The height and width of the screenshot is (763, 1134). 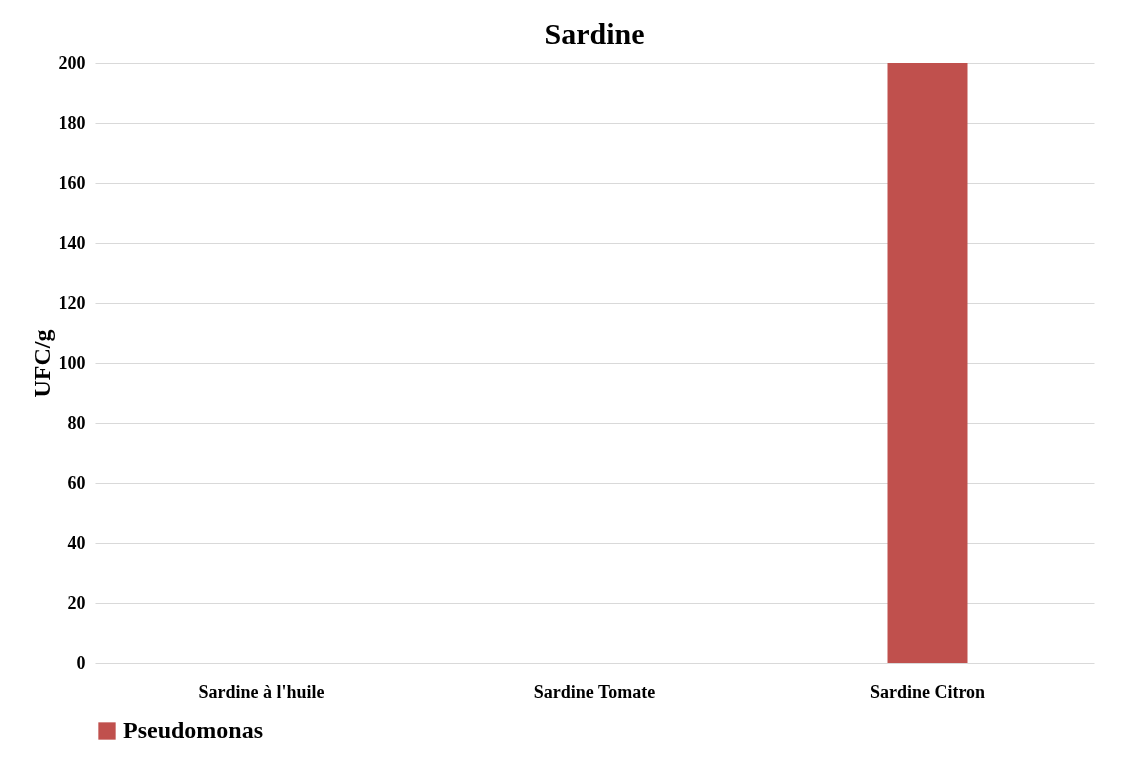 What do you see at coordinates (261, 691) in the screenshot?
I see `x-tick-label: Sardine à l'huile` at bounding box center [261, 691].